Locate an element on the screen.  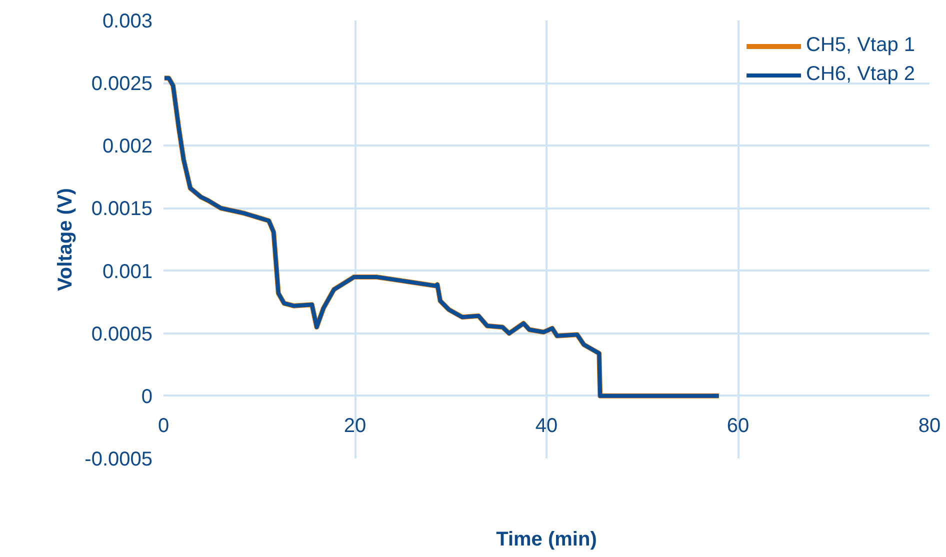
legend-label: CH6, Vtap 2 is located at coordinates (860, 74).